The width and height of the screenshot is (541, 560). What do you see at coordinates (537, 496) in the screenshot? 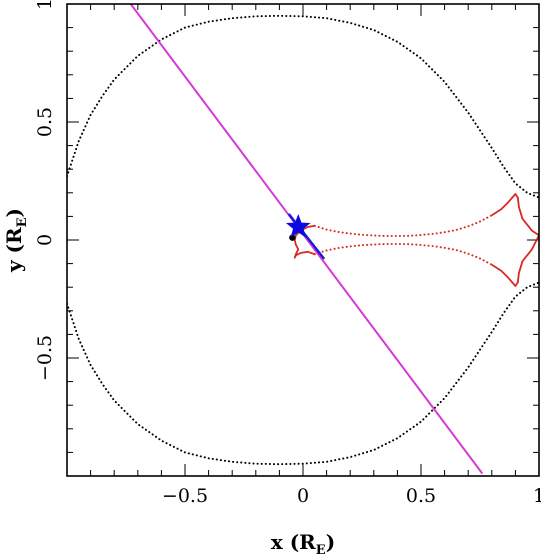
I see `x-tick-label: 1` at bounding box center [537, 496].